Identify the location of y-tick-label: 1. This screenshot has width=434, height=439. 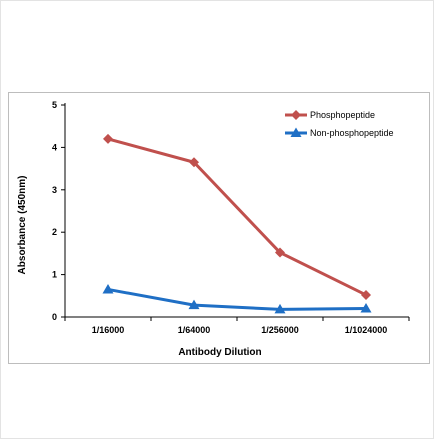
(54, 275).